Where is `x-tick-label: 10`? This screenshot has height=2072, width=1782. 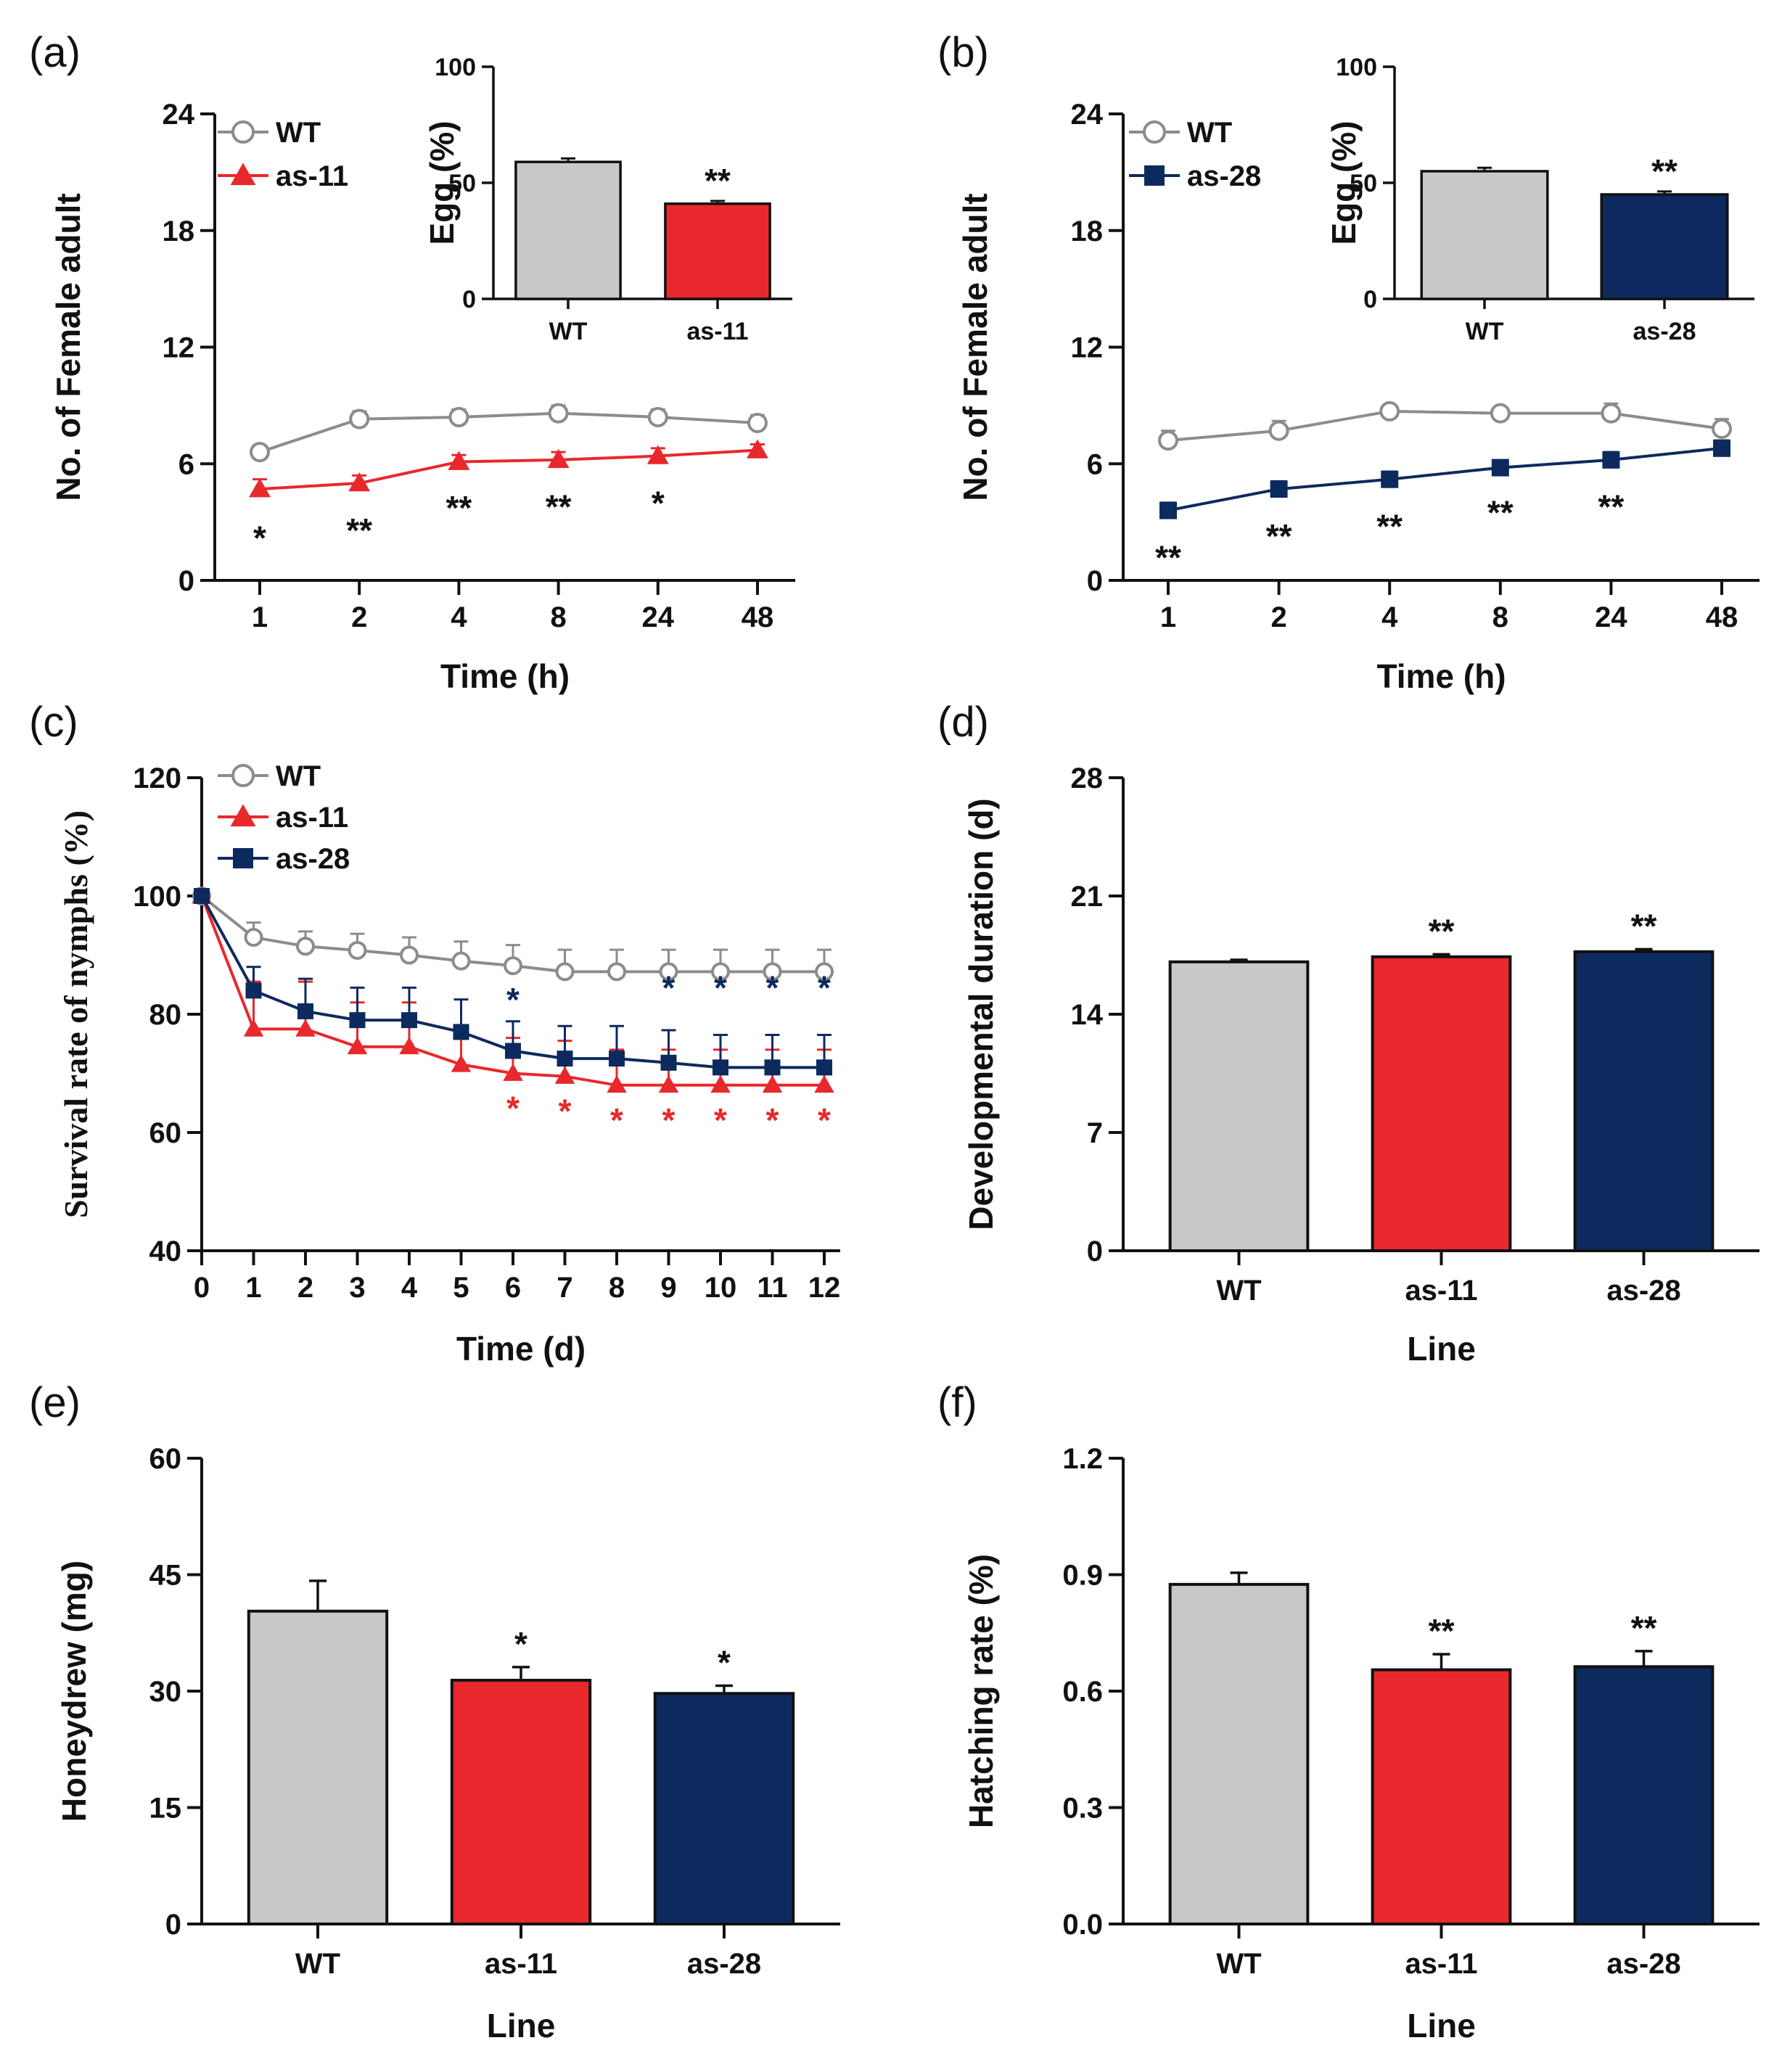
x-tick-label: 10 is located at coordinates (721, 1288).